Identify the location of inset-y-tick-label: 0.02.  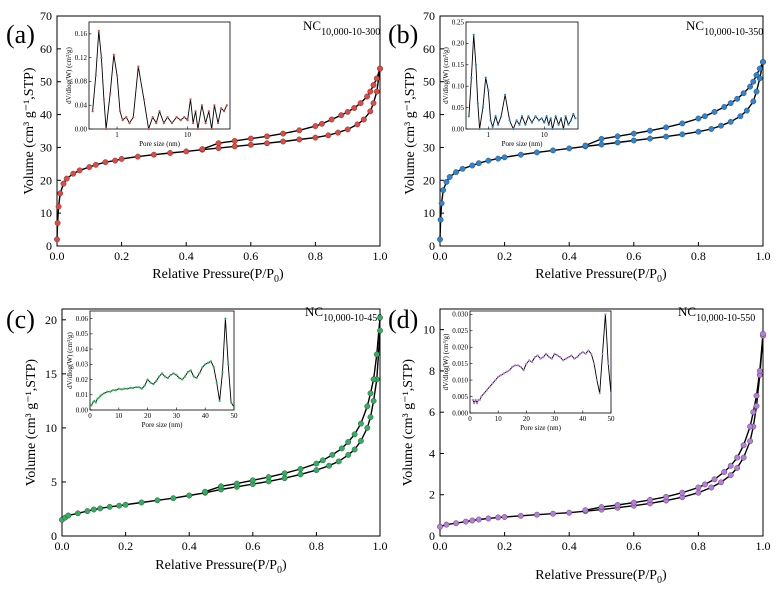
(82, 380).